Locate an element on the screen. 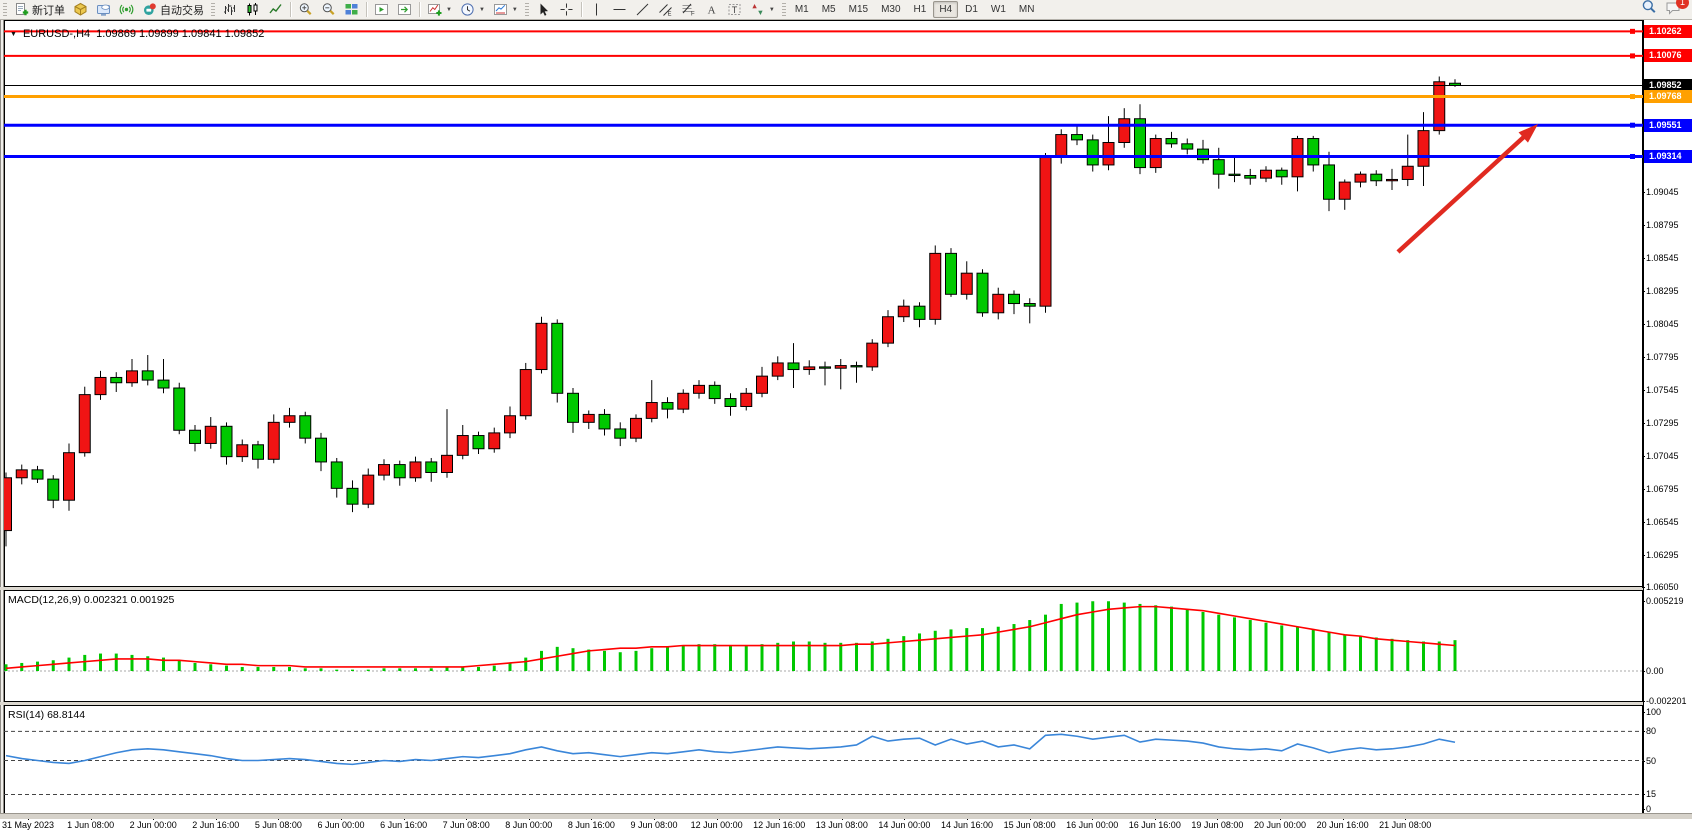 The height and width of the screenshot is (839, 1692). crosshair-button is located at coordinates (566, 10).